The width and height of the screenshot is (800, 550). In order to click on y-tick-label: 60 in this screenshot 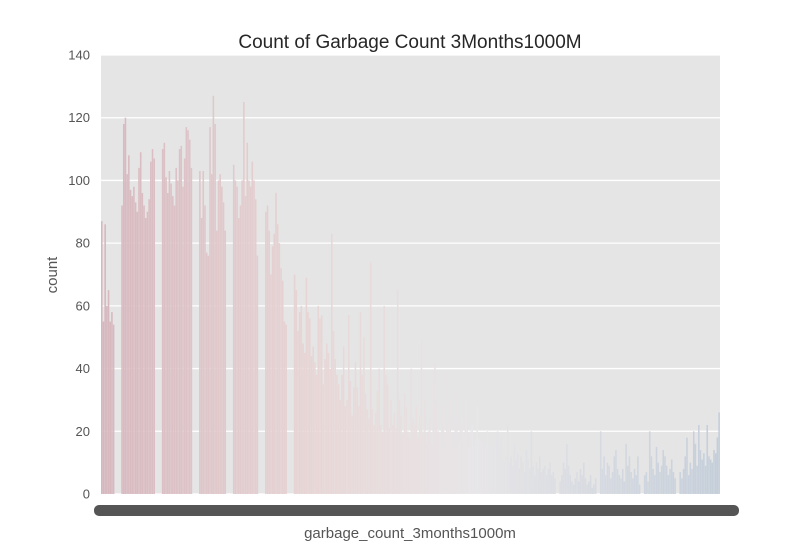, I will do `click(83, 305)`.